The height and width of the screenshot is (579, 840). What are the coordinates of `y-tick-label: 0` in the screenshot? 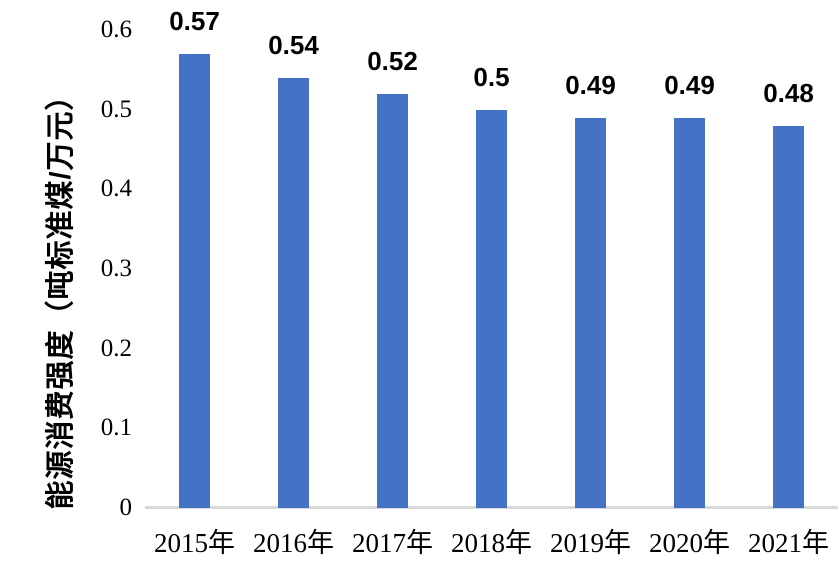 It's located at (126, 507).